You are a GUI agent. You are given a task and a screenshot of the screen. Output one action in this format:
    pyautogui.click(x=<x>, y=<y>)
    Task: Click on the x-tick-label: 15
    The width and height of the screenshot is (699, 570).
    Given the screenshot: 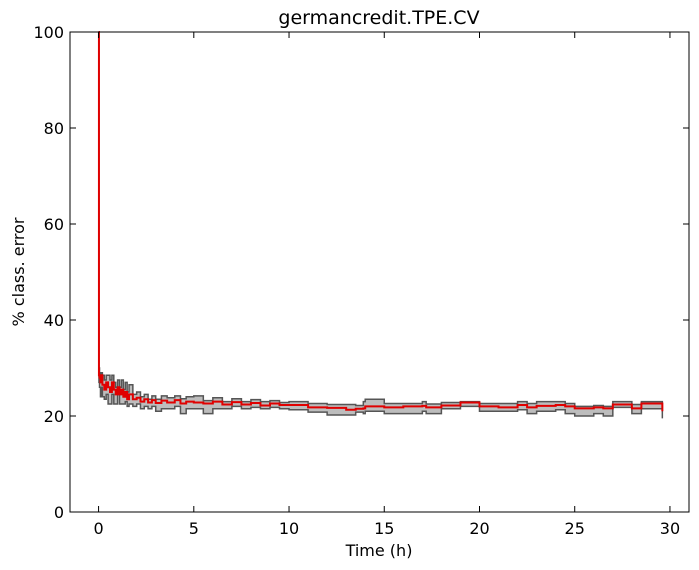 What is the action you would take?
    pyautogui.click(x=384, y=528)
    